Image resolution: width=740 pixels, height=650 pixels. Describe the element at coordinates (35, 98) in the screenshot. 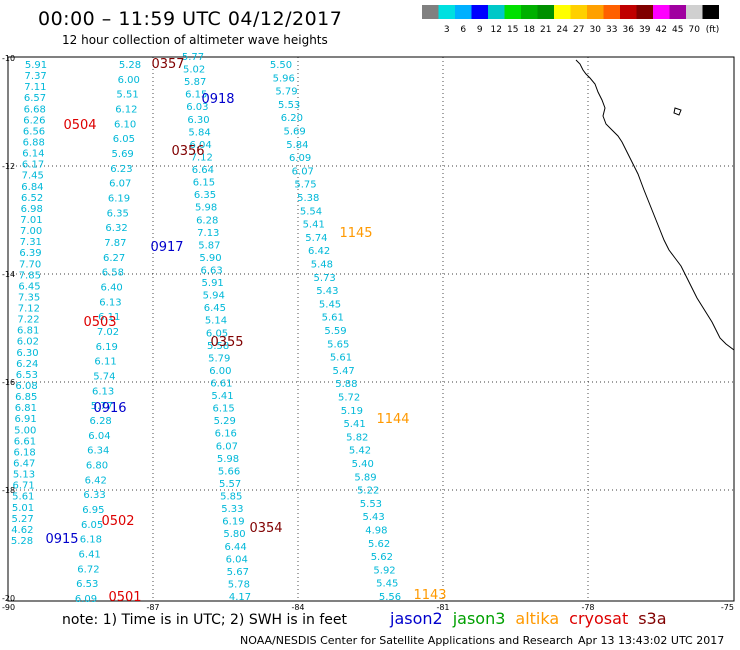

I see `swh-value: 6.57` at that location.